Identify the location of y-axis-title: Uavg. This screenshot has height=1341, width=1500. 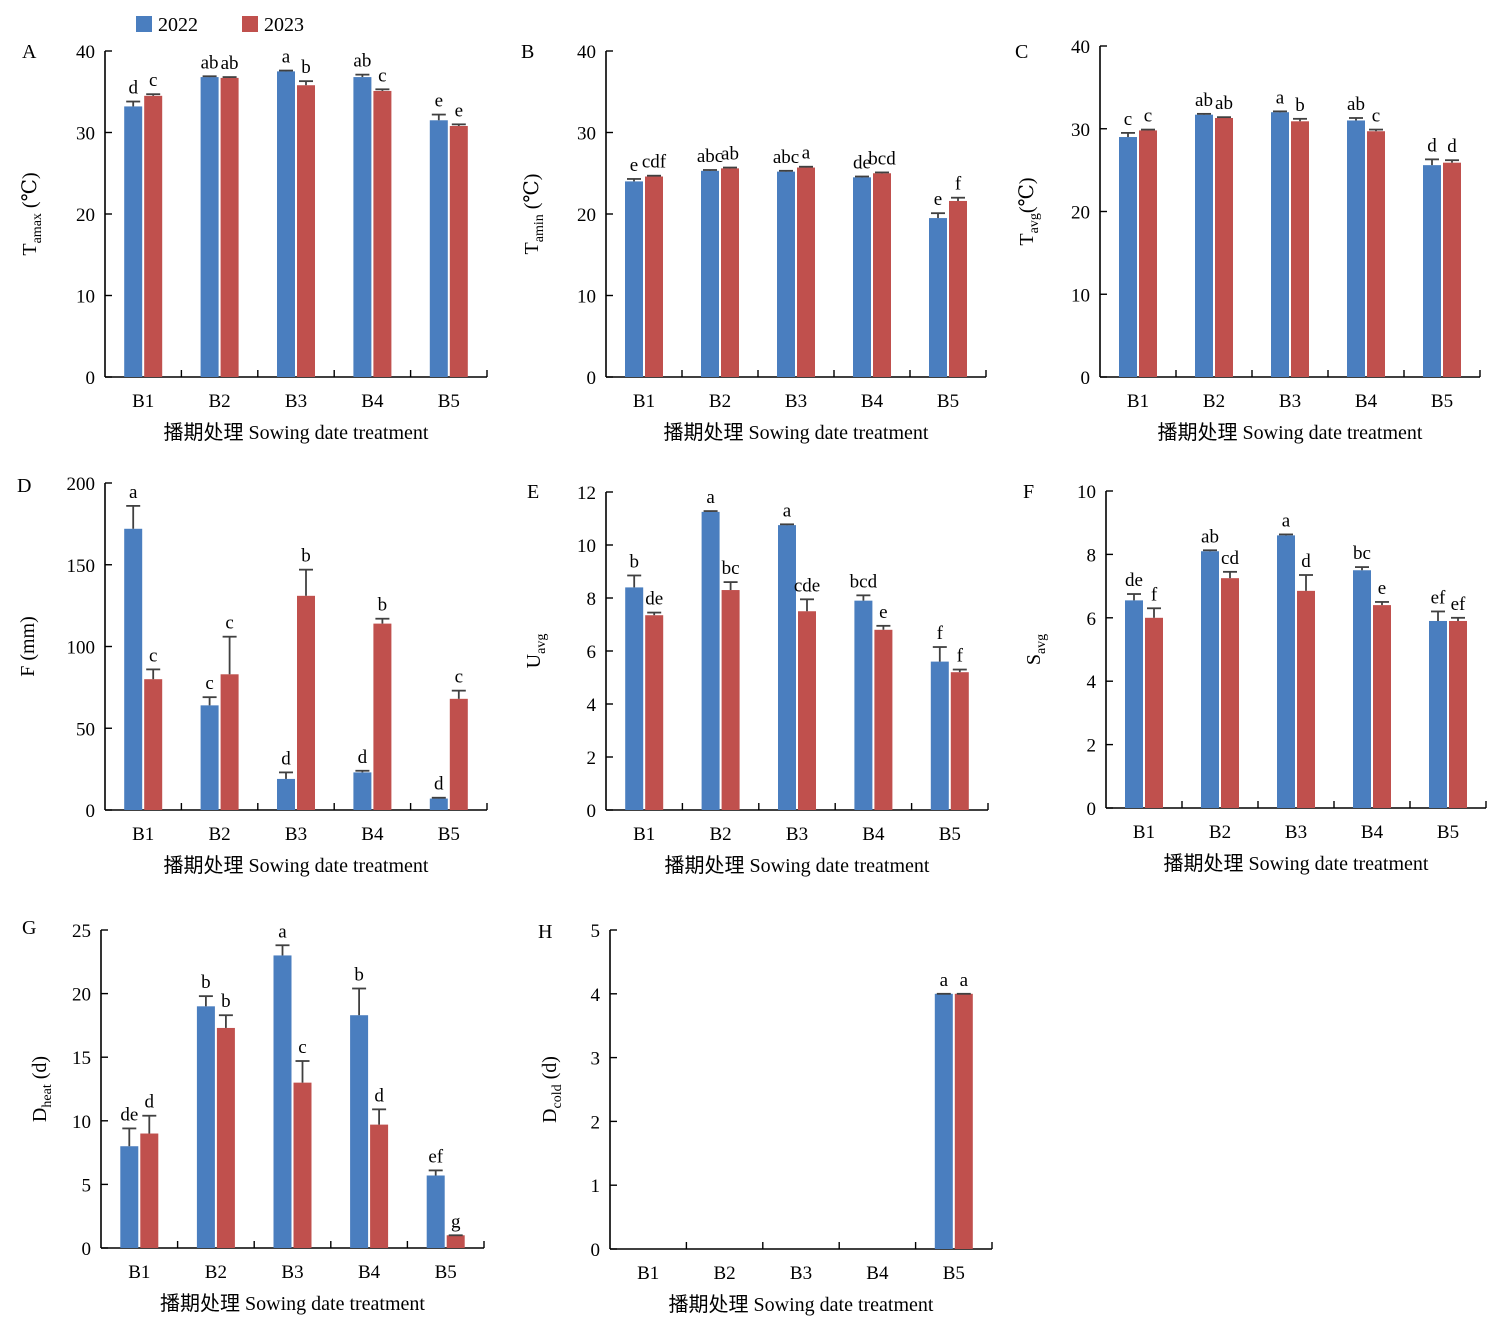
(536, 651).